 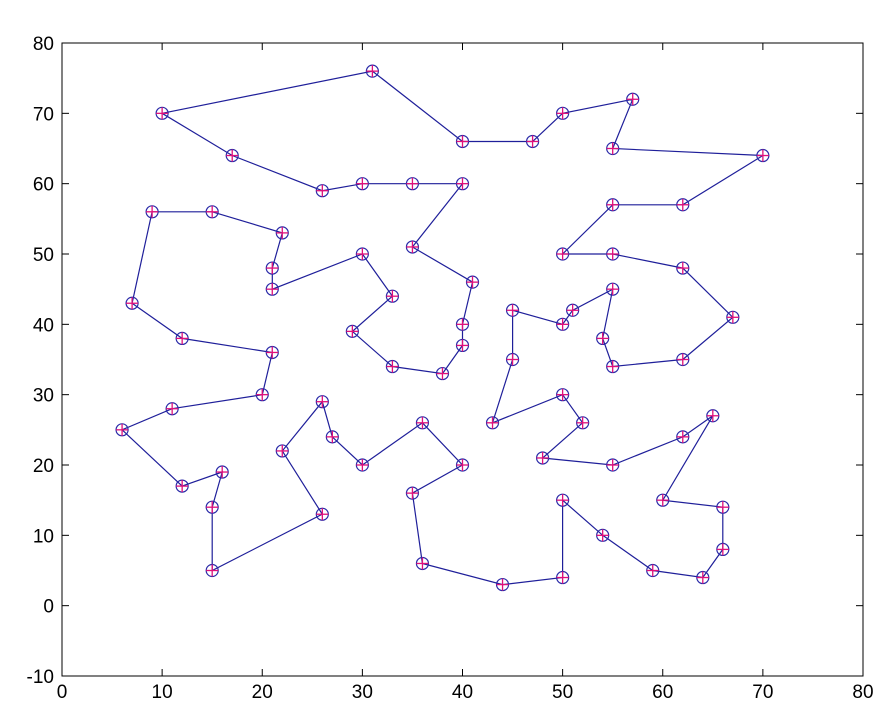 What do you see at coordinates (43, 536) in the screenshot?
I see `y-tick-label: 10` at bounding box center [43, 536].